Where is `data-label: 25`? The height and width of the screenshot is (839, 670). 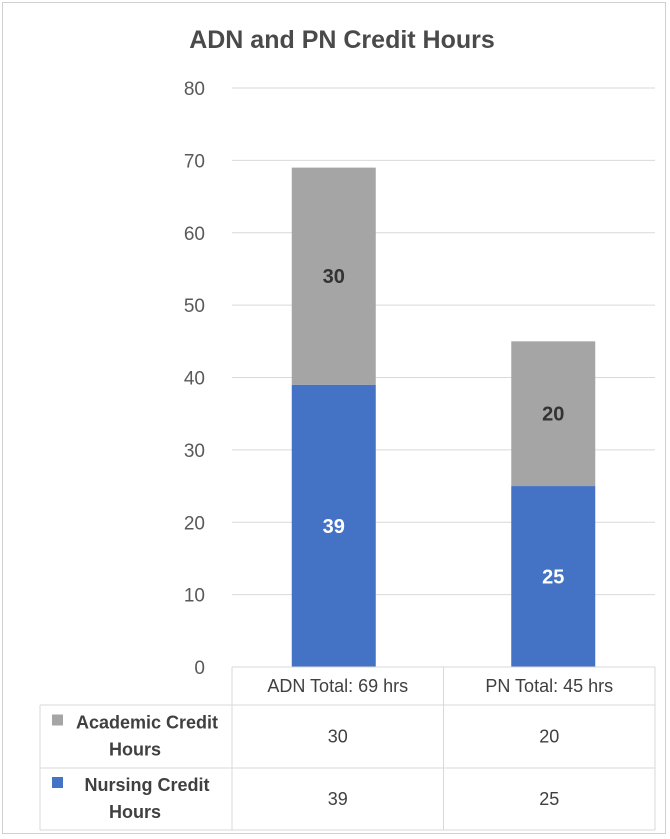
data-label: 25 is located at coordinates (553, 578).